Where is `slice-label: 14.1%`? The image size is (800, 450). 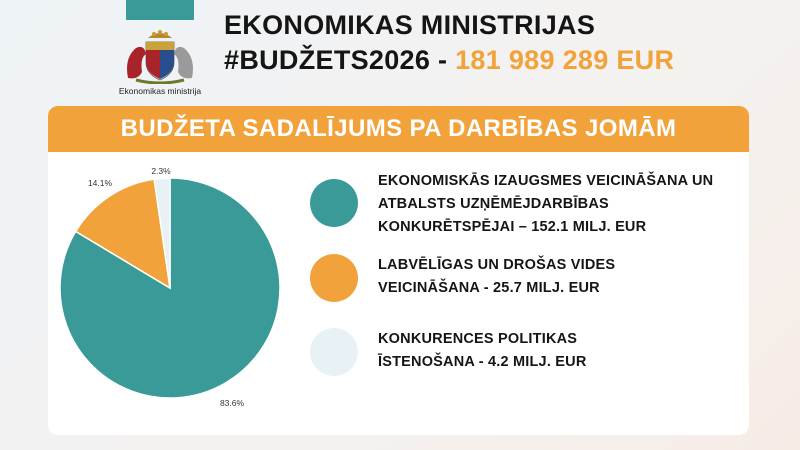 slice-label: 14.1% is located at coordinates (100, 183).